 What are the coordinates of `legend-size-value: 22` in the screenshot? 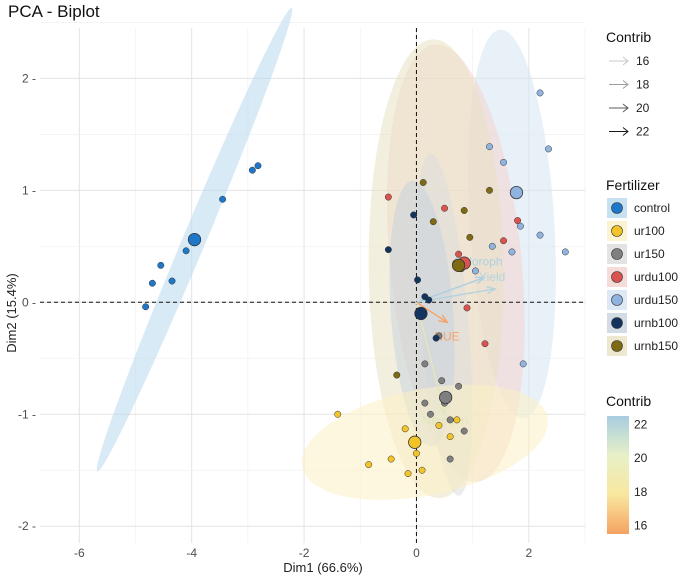 It's located at (643, 132).